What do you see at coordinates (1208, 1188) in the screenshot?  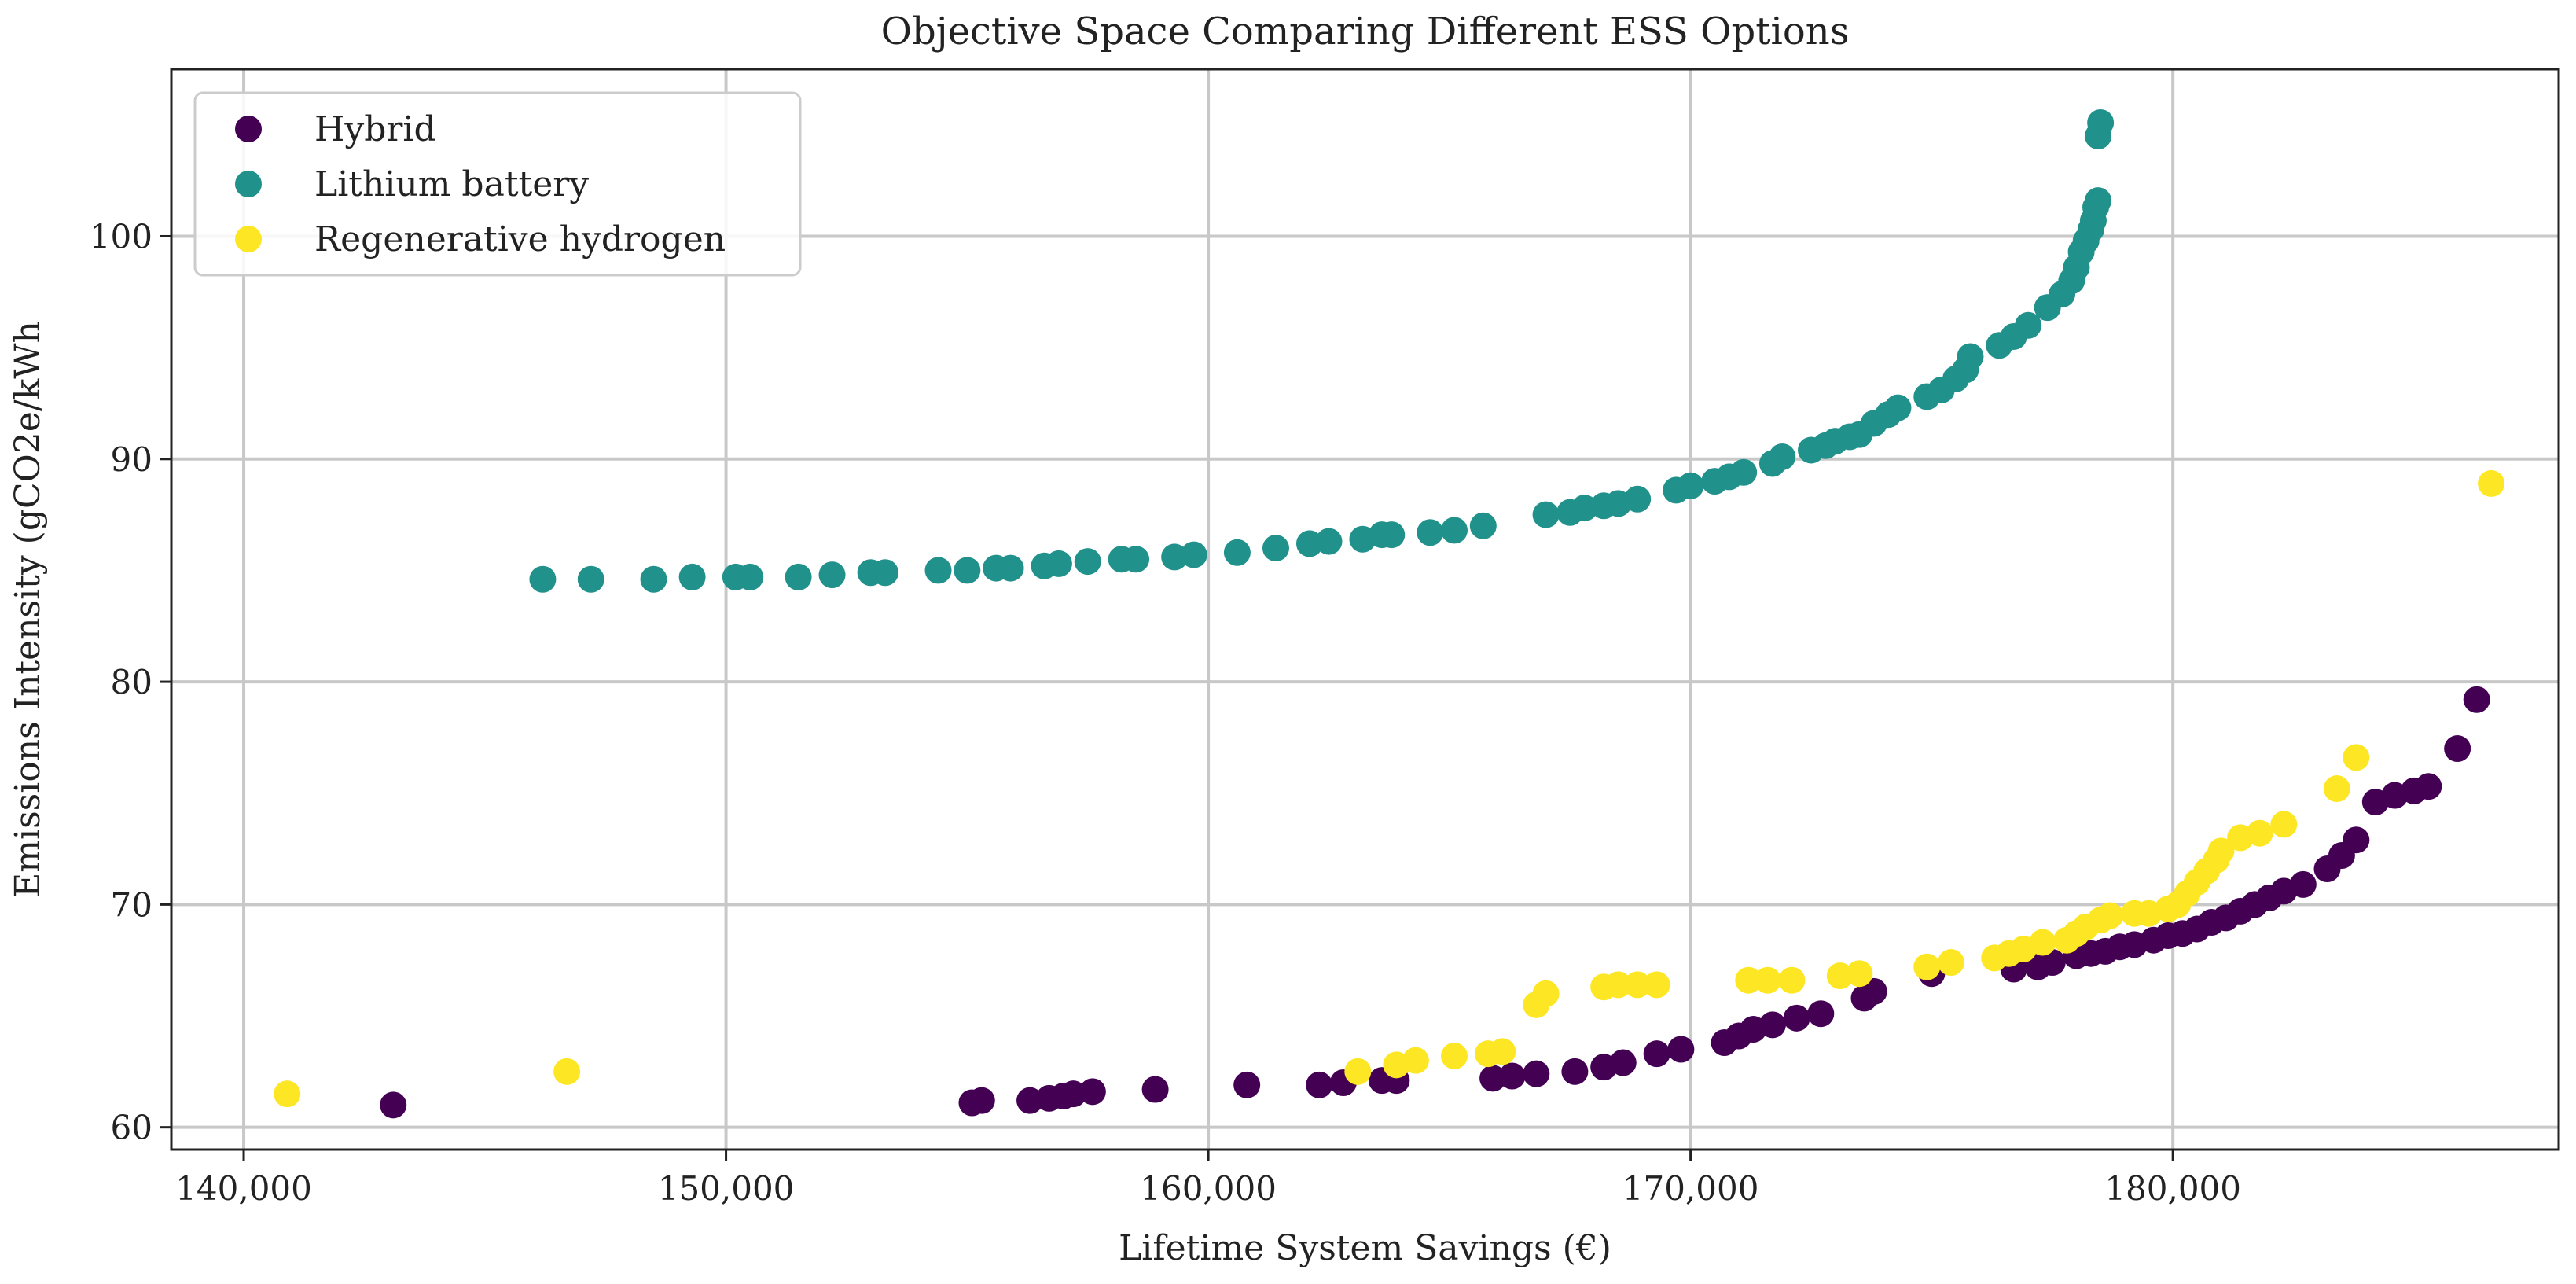 I see `x-tick-label: 160,000` at bounding box center [1208, 1188].